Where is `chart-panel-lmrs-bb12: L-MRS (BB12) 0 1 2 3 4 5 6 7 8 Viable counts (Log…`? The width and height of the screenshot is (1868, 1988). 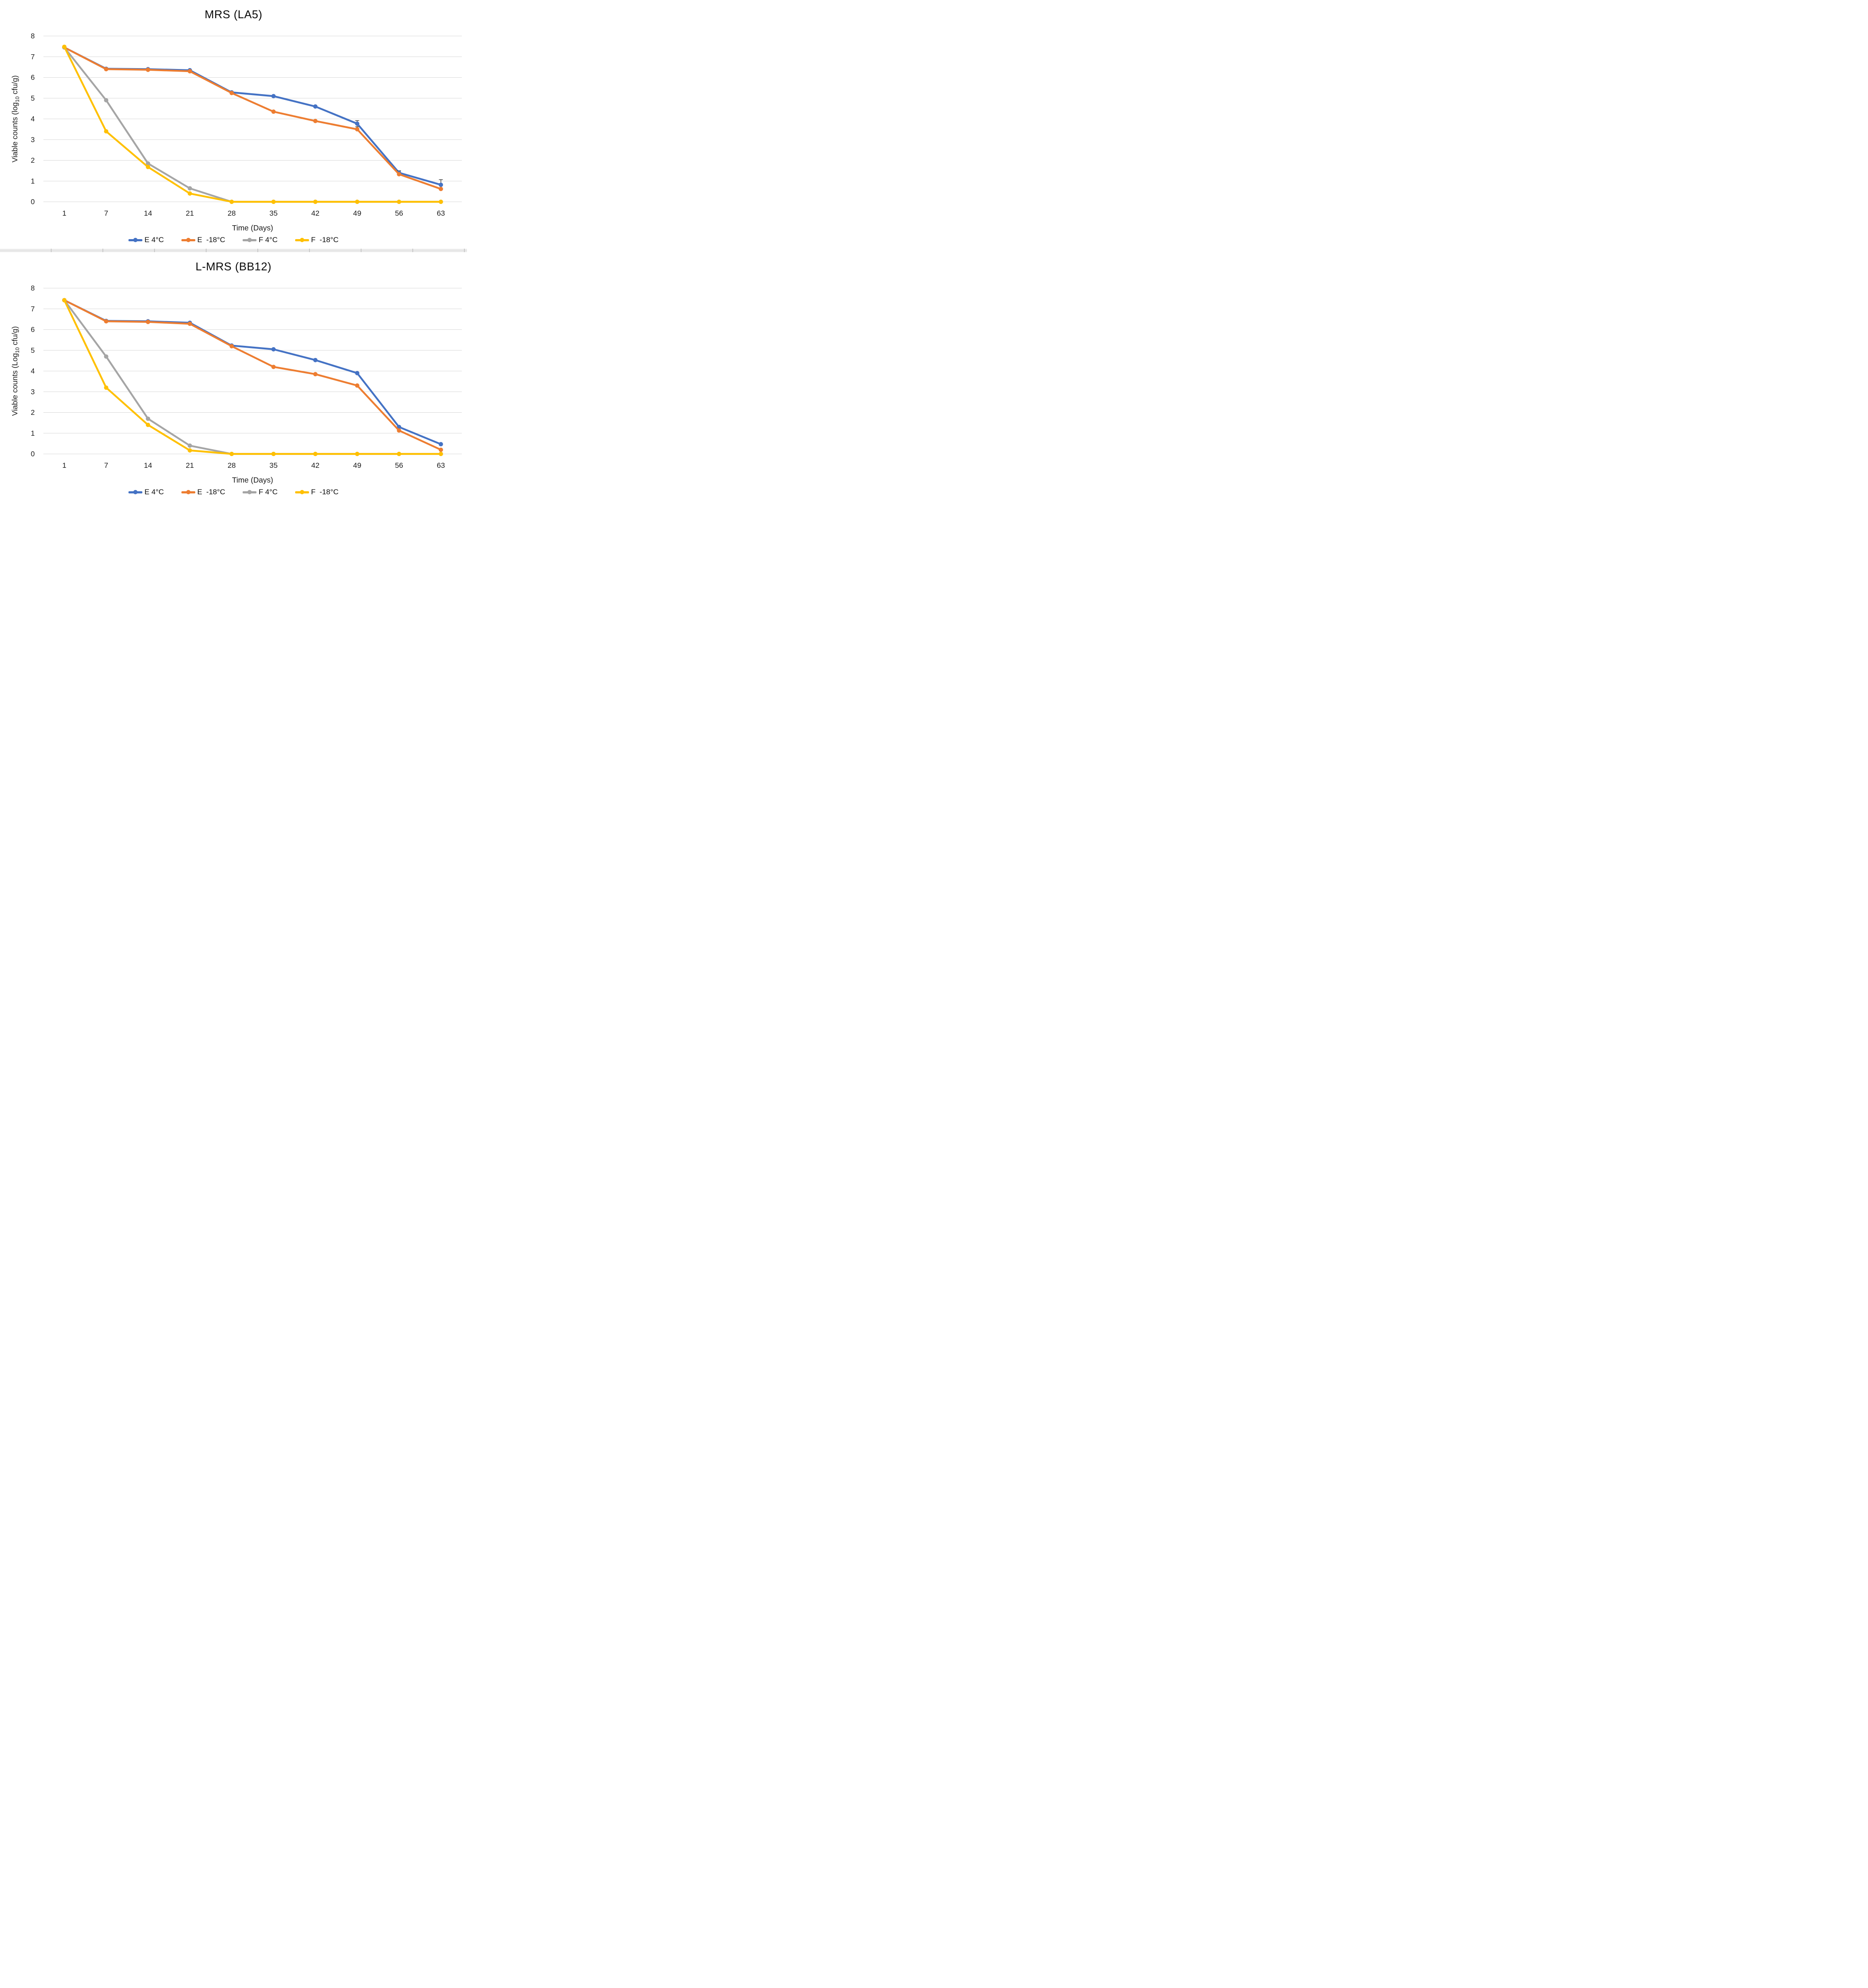
chart-panel-lmrs-bb12: L-MRS (BB12) 0 1 2 3 4 5 6 7 8 Viable counts (Log… is located at coordinates (233, 374).